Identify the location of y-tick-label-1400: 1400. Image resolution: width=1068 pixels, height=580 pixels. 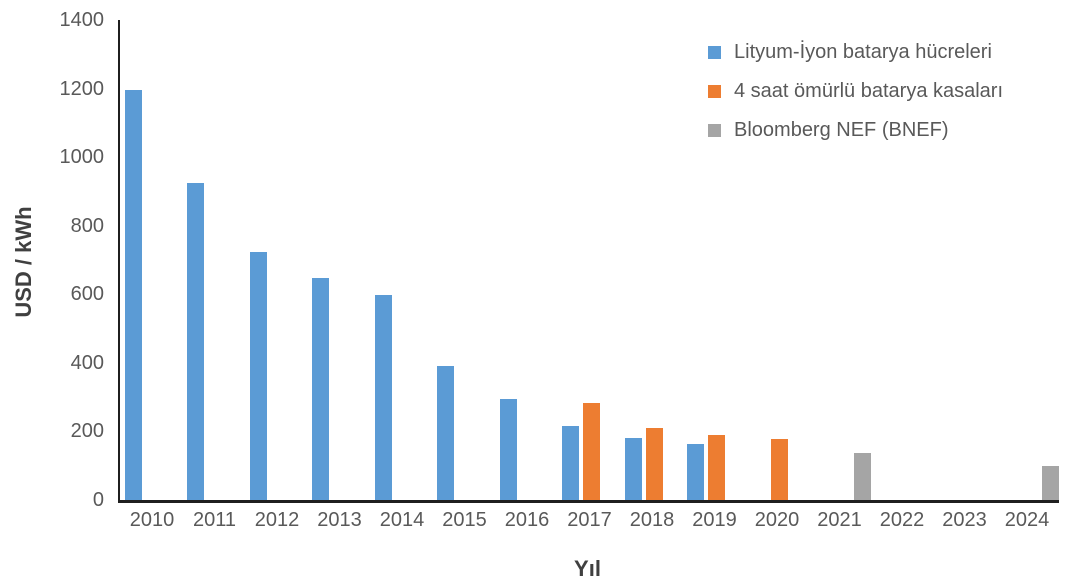
(82, 20).